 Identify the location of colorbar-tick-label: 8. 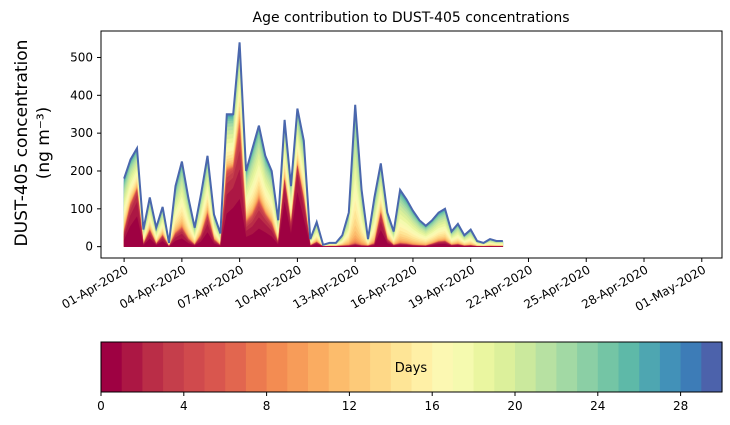
(267, 406).